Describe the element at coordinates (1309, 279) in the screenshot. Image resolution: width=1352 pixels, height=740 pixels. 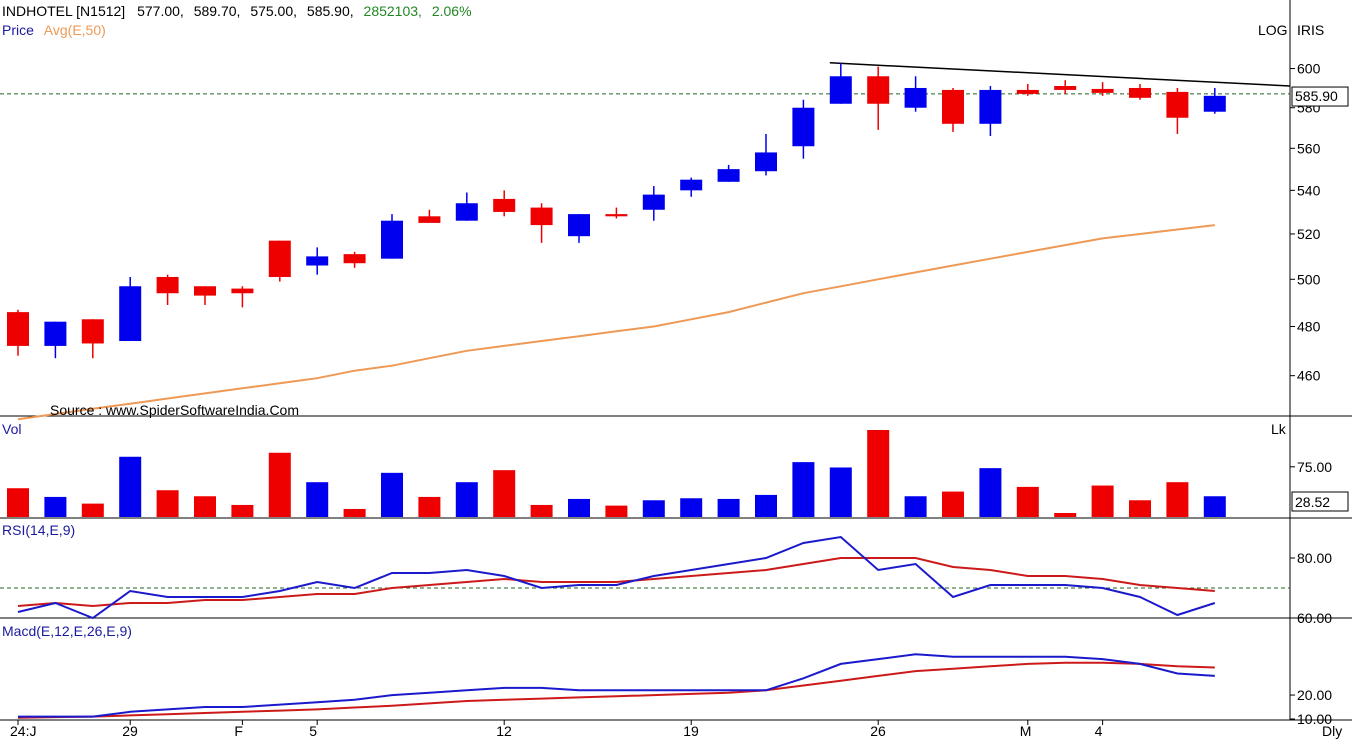
I see `price-tick-label: 500` at that location.